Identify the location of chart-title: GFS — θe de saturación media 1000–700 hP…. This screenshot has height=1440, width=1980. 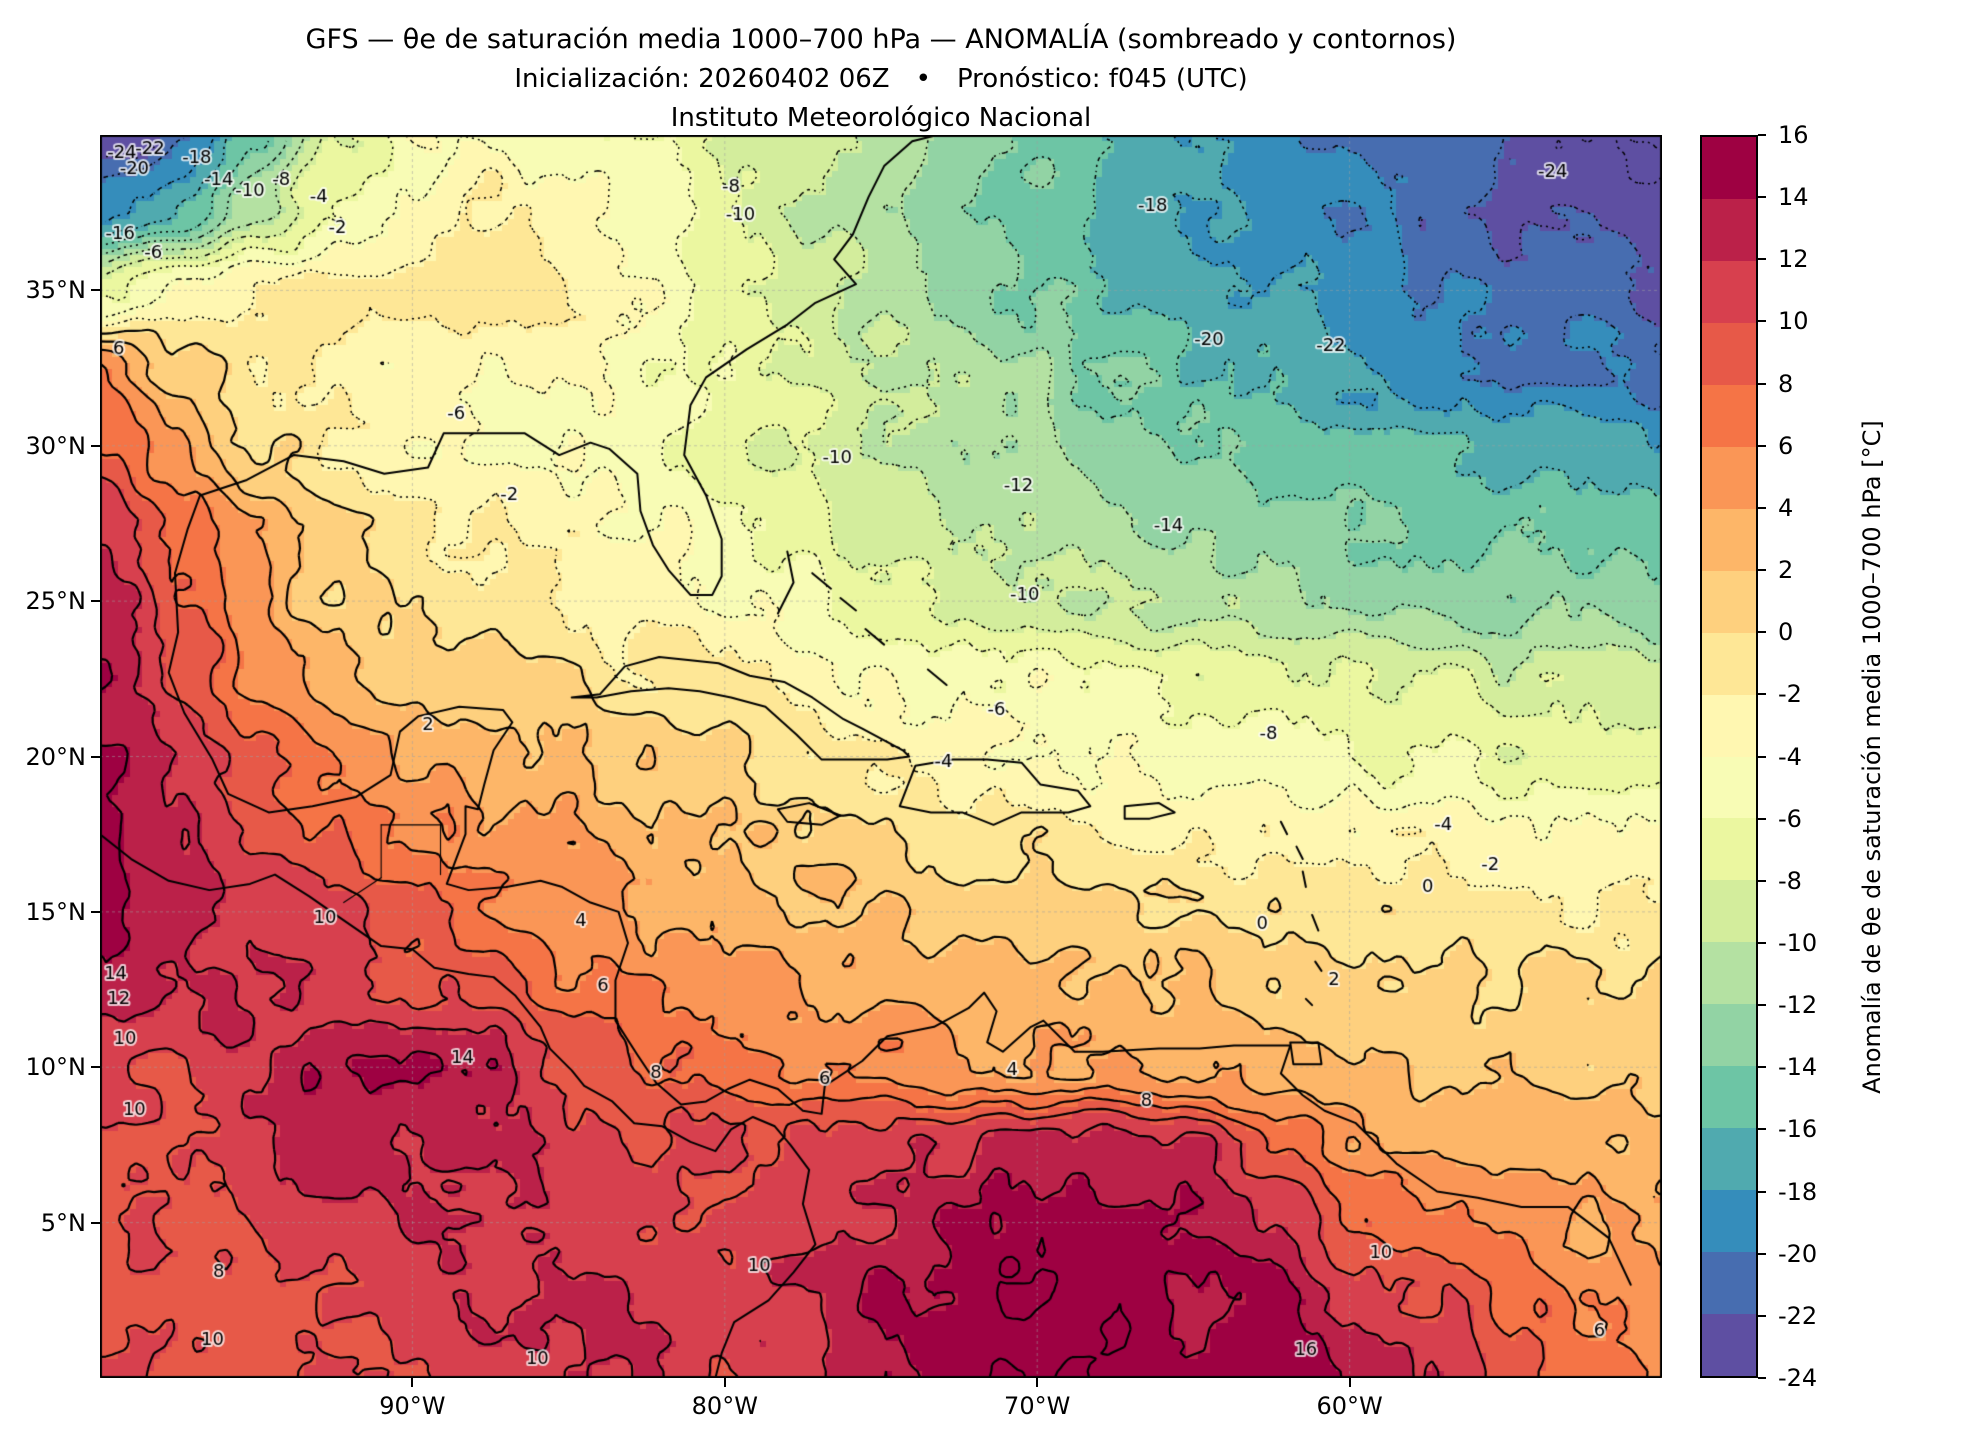
(881, 39).